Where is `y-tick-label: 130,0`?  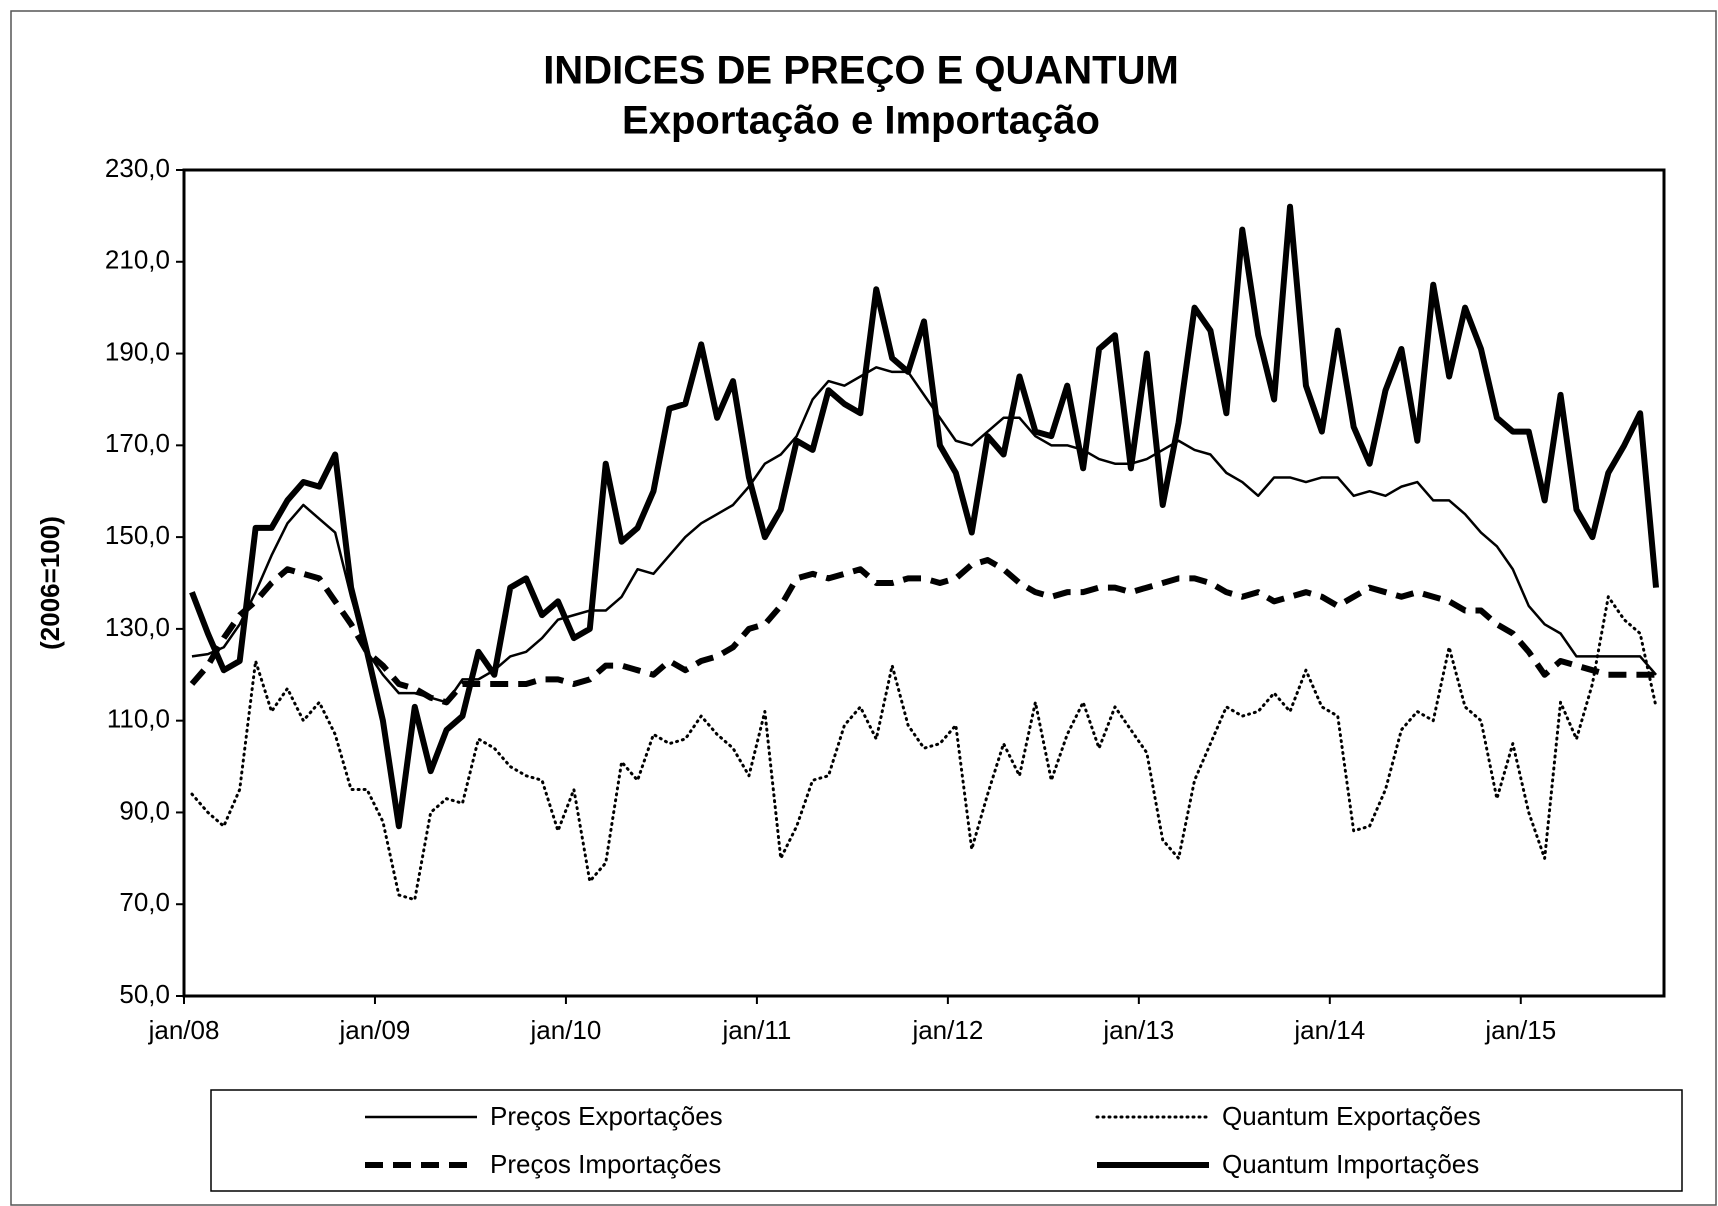 y-tick-label: 130,0 is located at coordinates (137, 627).